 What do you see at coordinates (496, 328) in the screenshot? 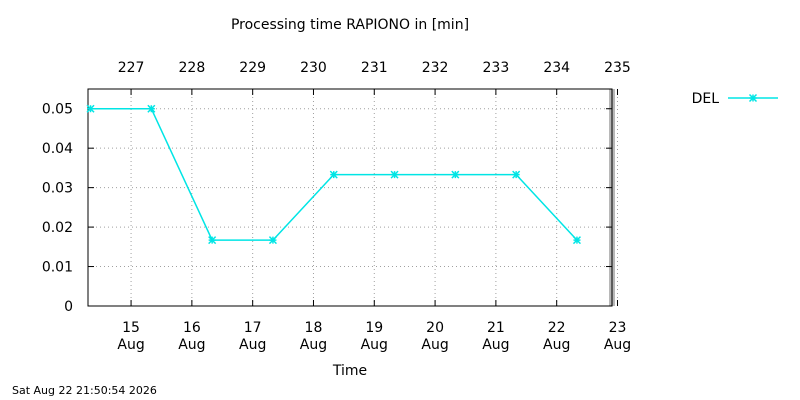
I see `x-tick-label-day: 21` at bounding box center [496, 328].